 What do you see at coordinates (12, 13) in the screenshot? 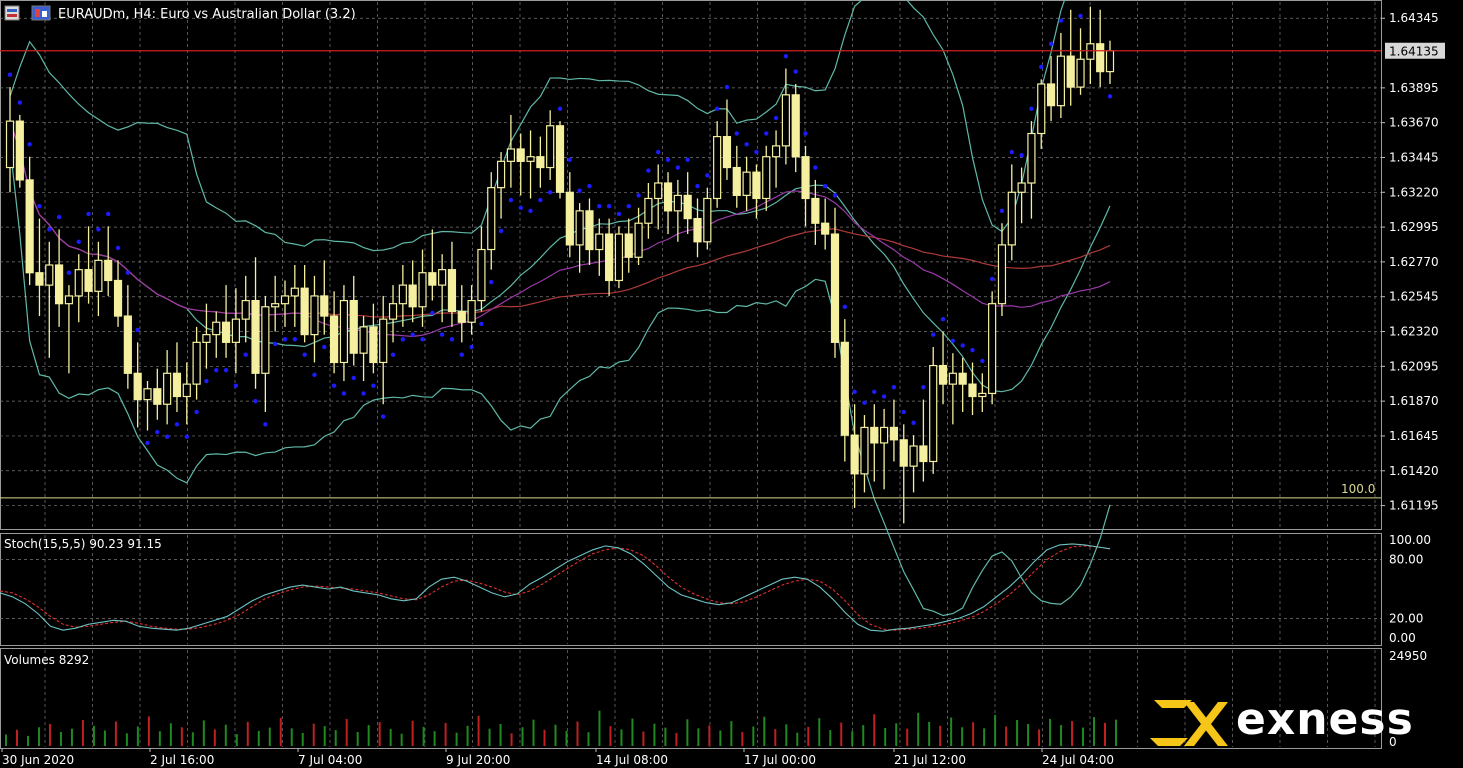
I see `window-list-icon` at bounding box center [12, 13].